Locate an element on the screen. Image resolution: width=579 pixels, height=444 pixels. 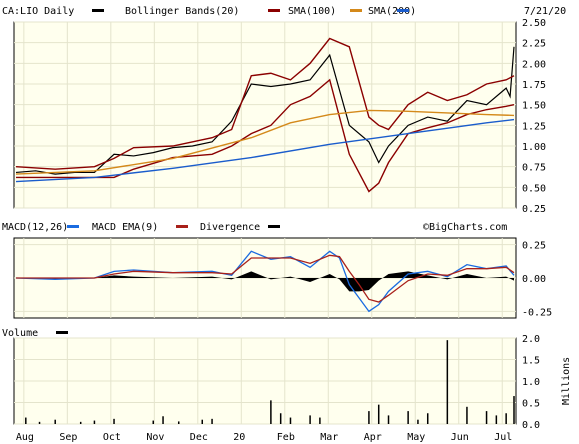
ema-legend-swatch is located at coordinates (182, 226).